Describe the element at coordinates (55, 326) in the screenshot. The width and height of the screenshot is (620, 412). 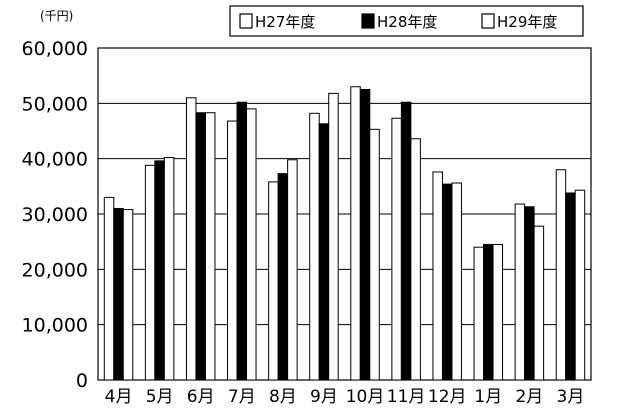
I see `y-tick-label: 10,000` at that location.